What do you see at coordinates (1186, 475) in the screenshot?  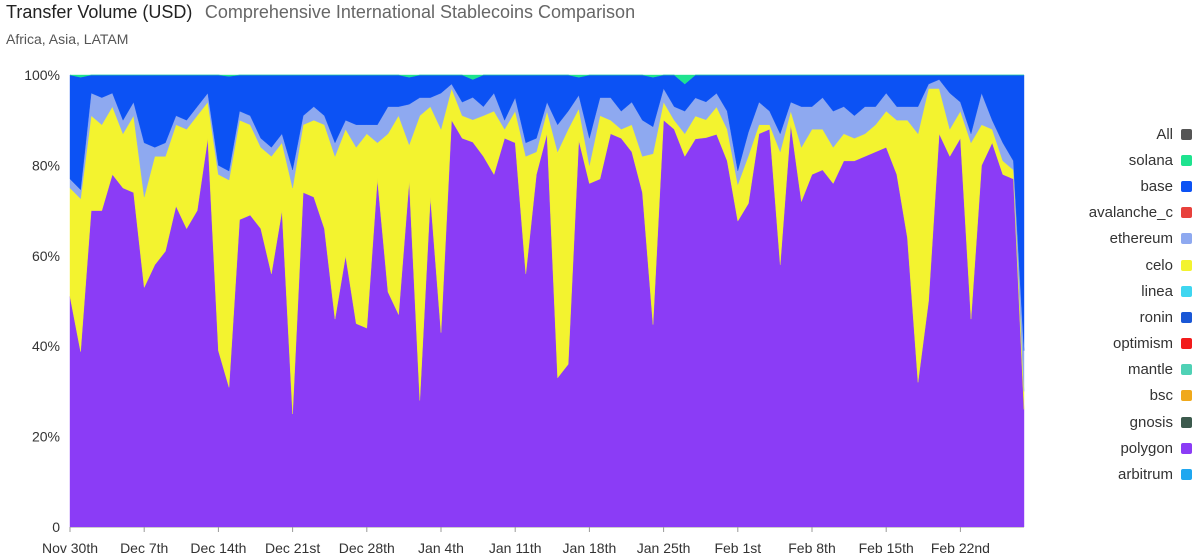 I see `legend-swatch-arbitrum` at bounding box center [1186, 475].